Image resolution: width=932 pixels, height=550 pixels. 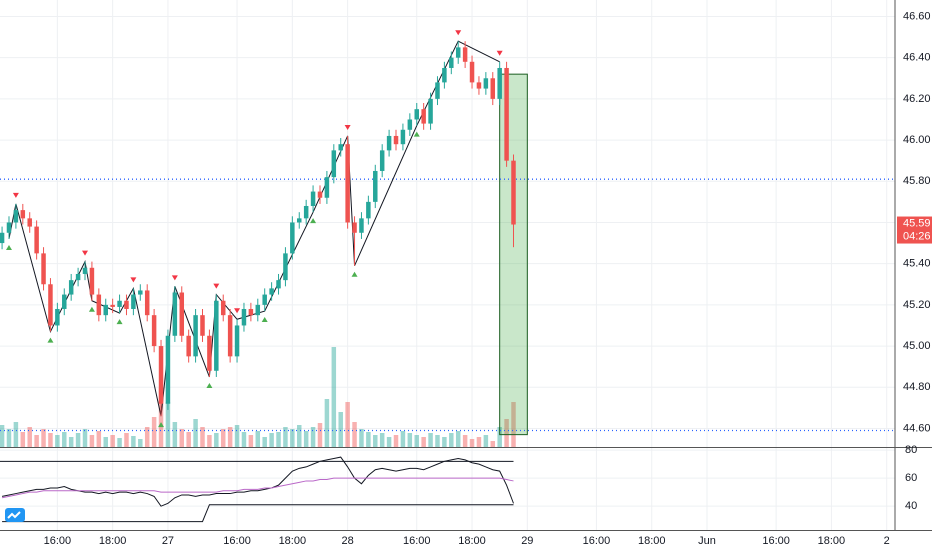 What do you see at coordinates (917, 140) in the screenshot?
I see `y-tick-label: 46.00` at bounding box center [917, 140].